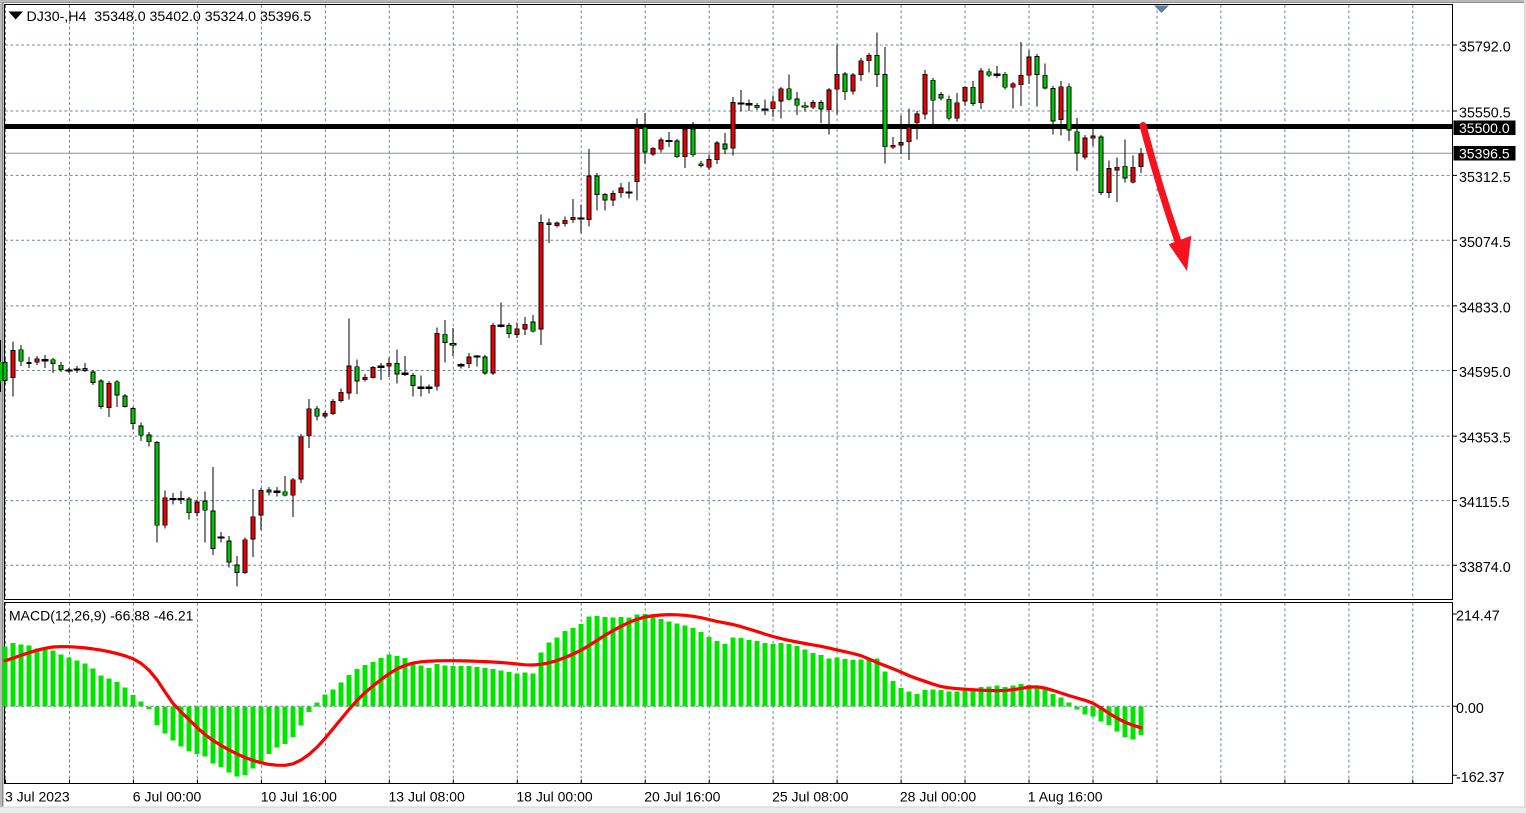 The width and height of the screenshot is (1526, 813). I want to click on svg-text: 35550.5, so click(1485, 114).